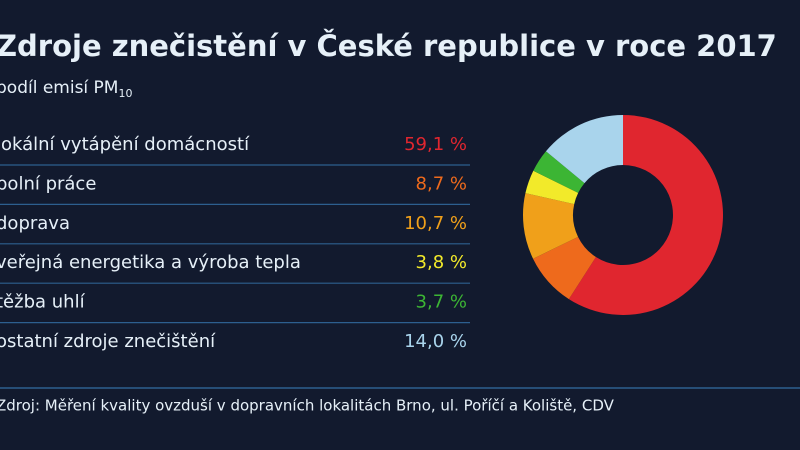 Image resolution: width=800 pixels, height=450 pixels. I want to click on legend-label: polní práce, so click(48, 183).